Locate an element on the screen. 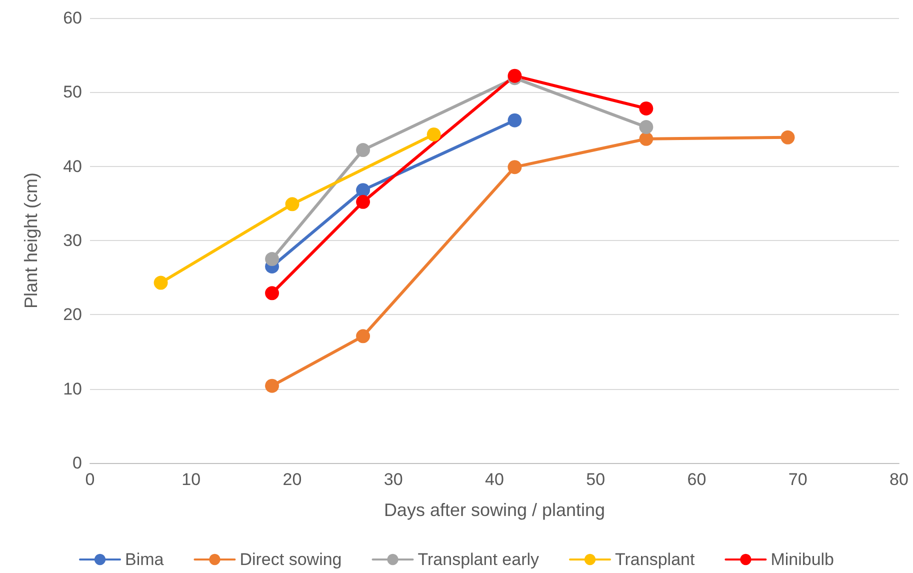 This screenshot has width=913, height=573. x-axis-title: Days after sowing / planting is located at coordinates (495, 510).